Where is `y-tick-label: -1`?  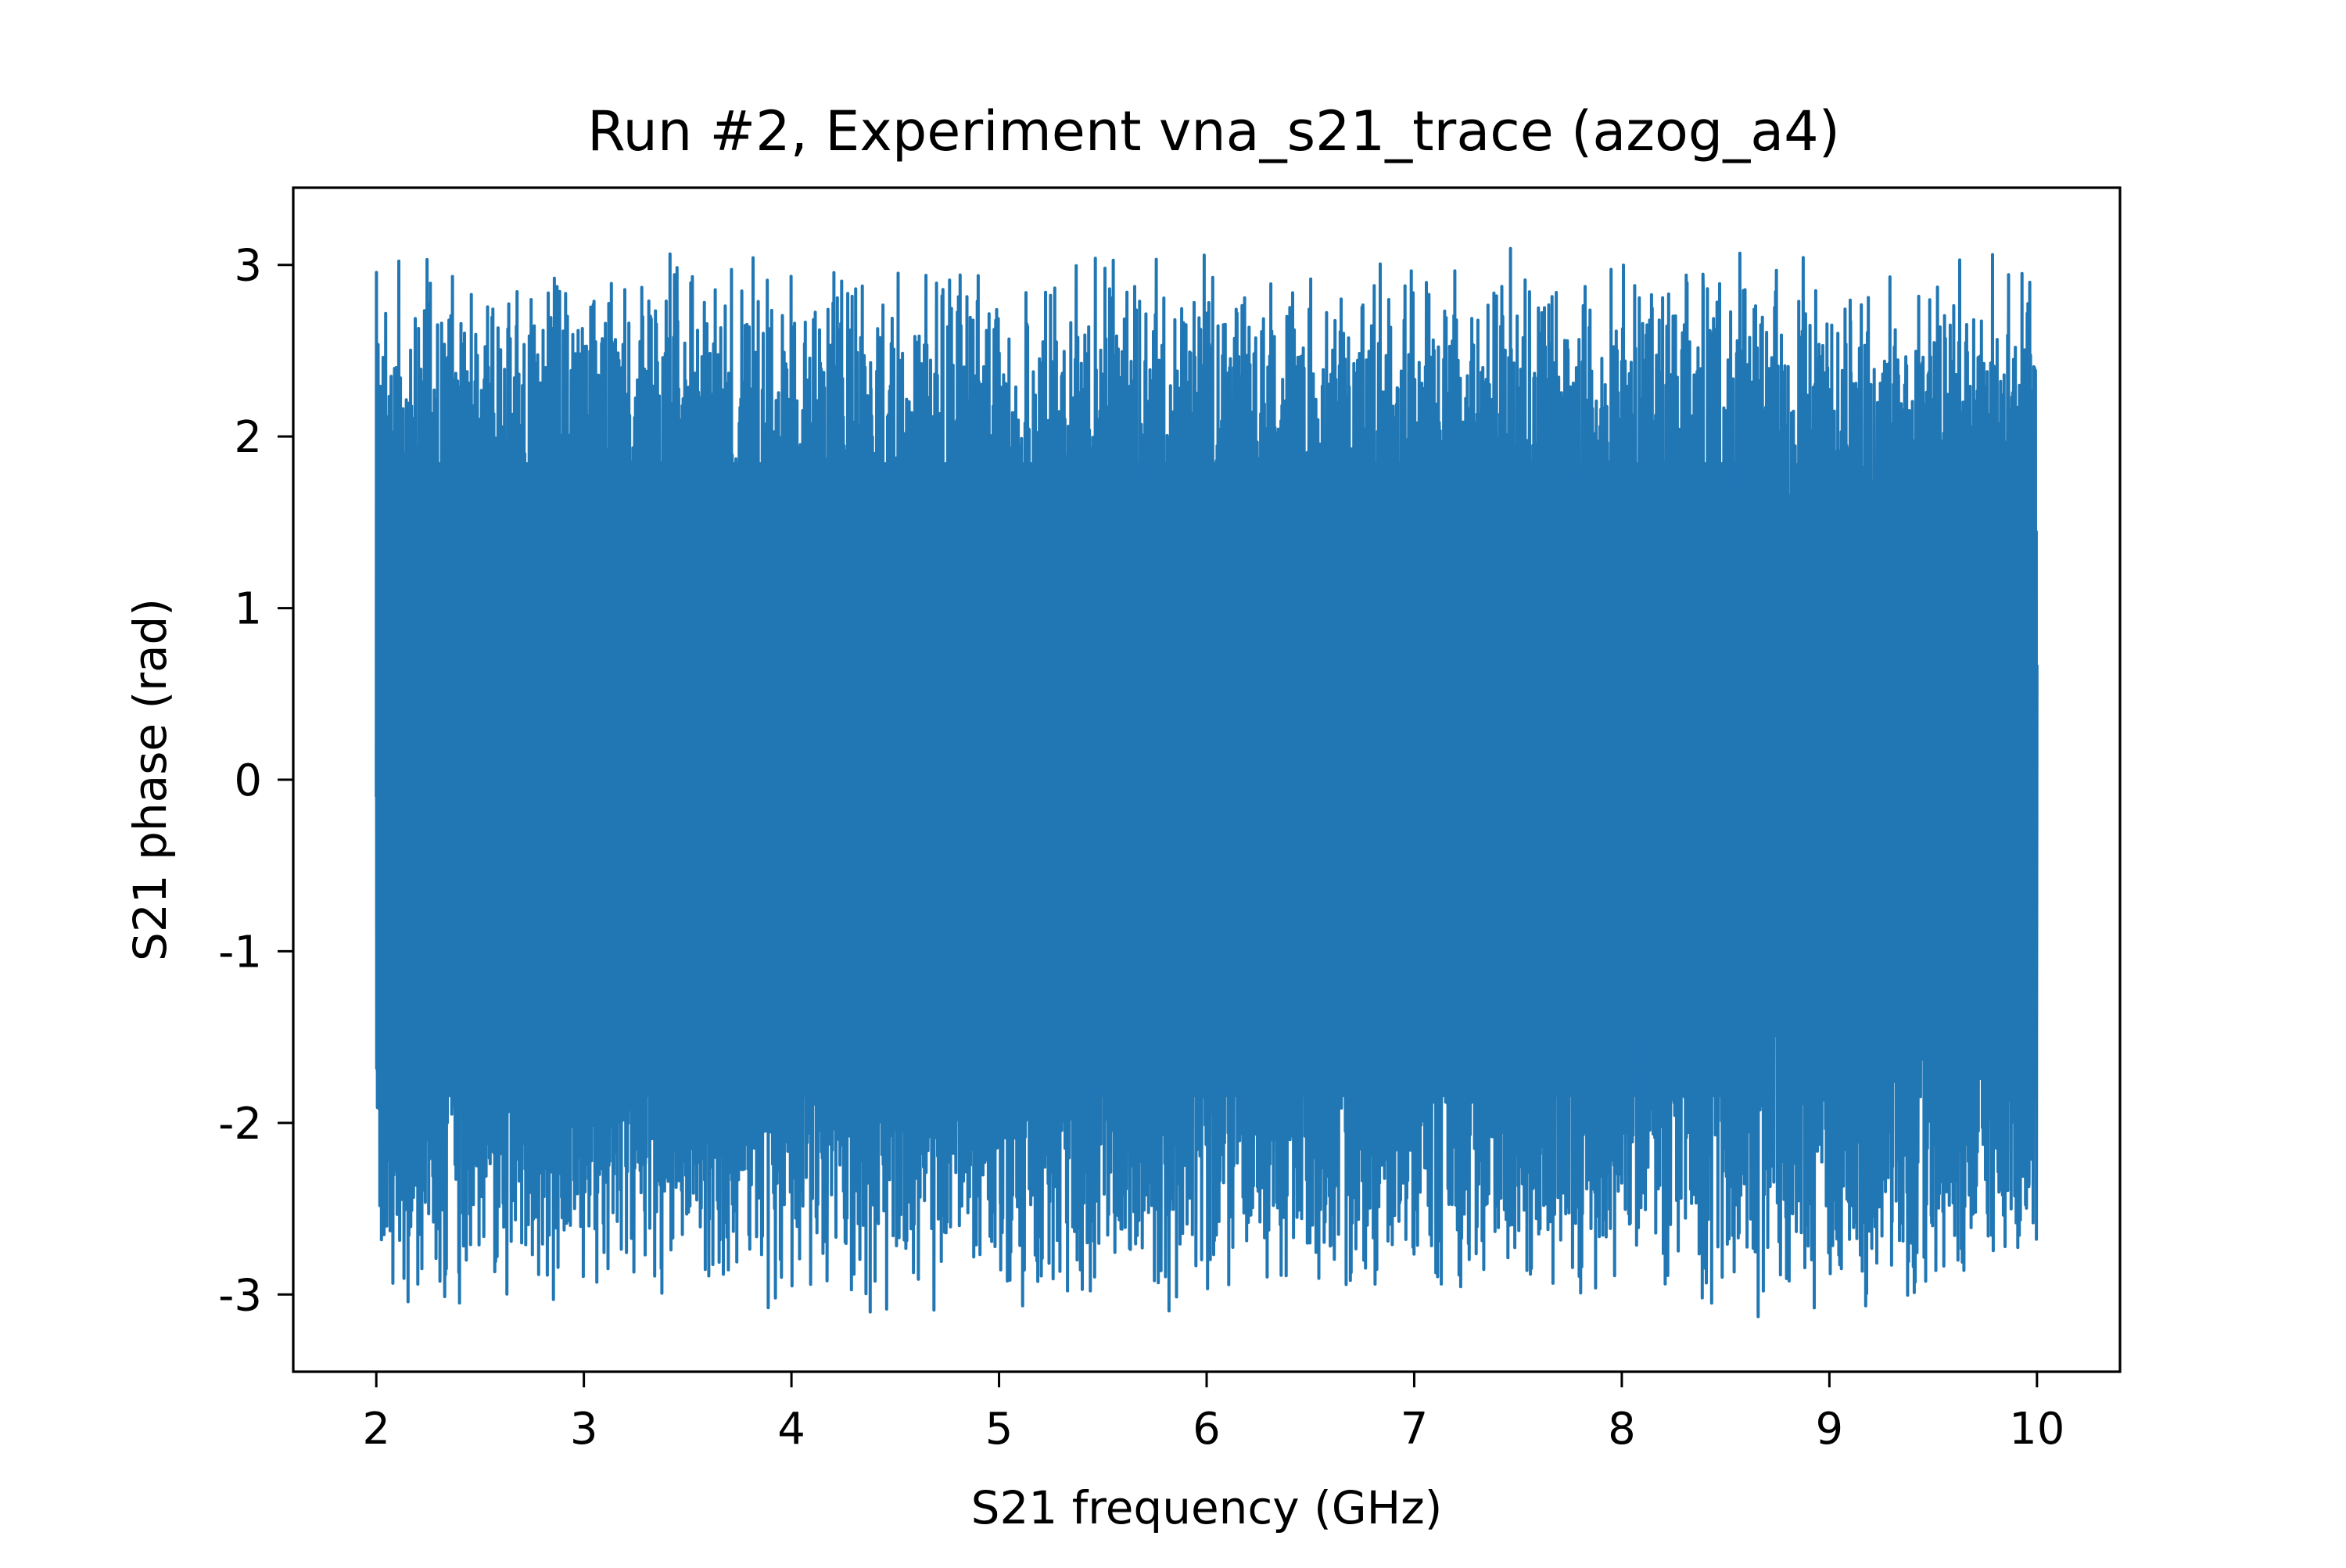 y-tick-label: -1 is located at coordinates (240, 952).